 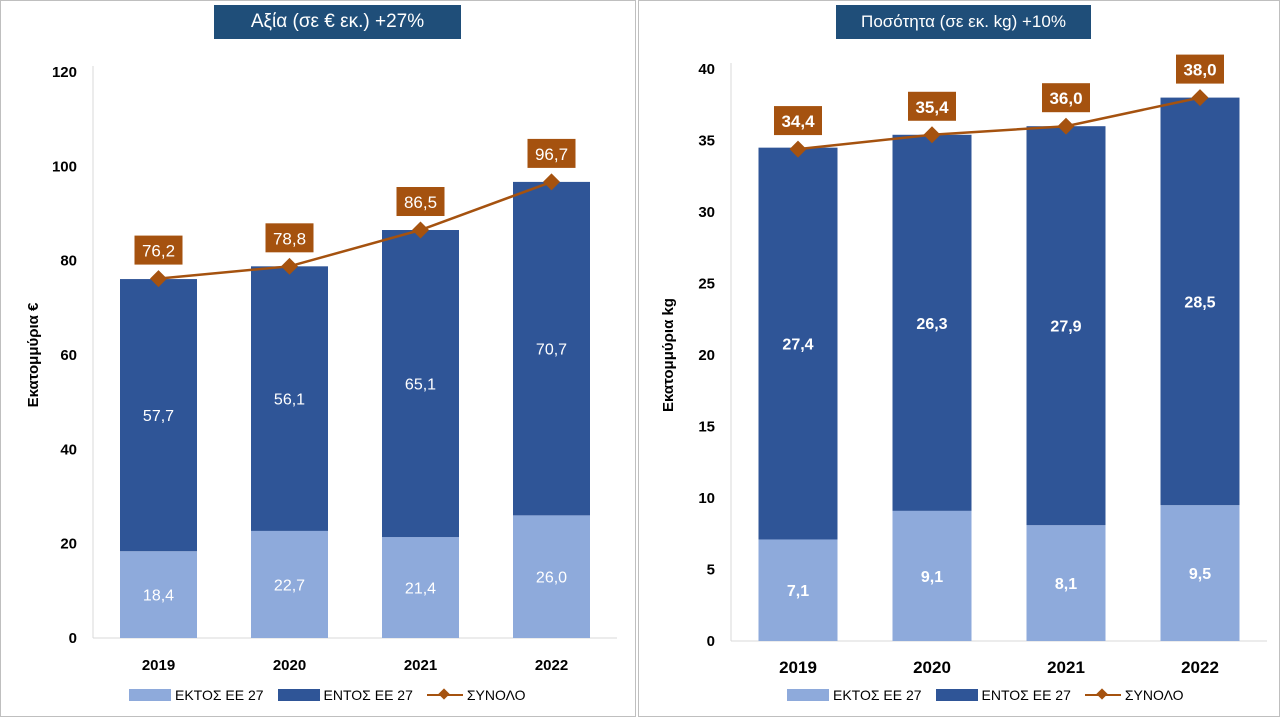 I want to click on y-axis-title: Εκατομμύρια kg, so click(x=668, y=355).